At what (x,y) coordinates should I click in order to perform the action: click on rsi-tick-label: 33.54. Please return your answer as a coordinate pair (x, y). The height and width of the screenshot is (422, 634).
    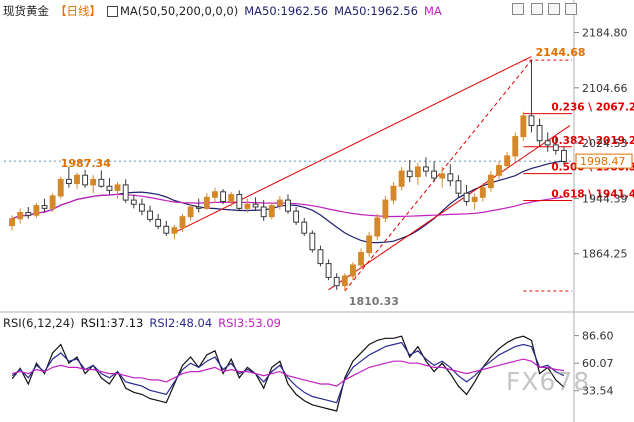
    Looking at the image, I should click on (598, 391).